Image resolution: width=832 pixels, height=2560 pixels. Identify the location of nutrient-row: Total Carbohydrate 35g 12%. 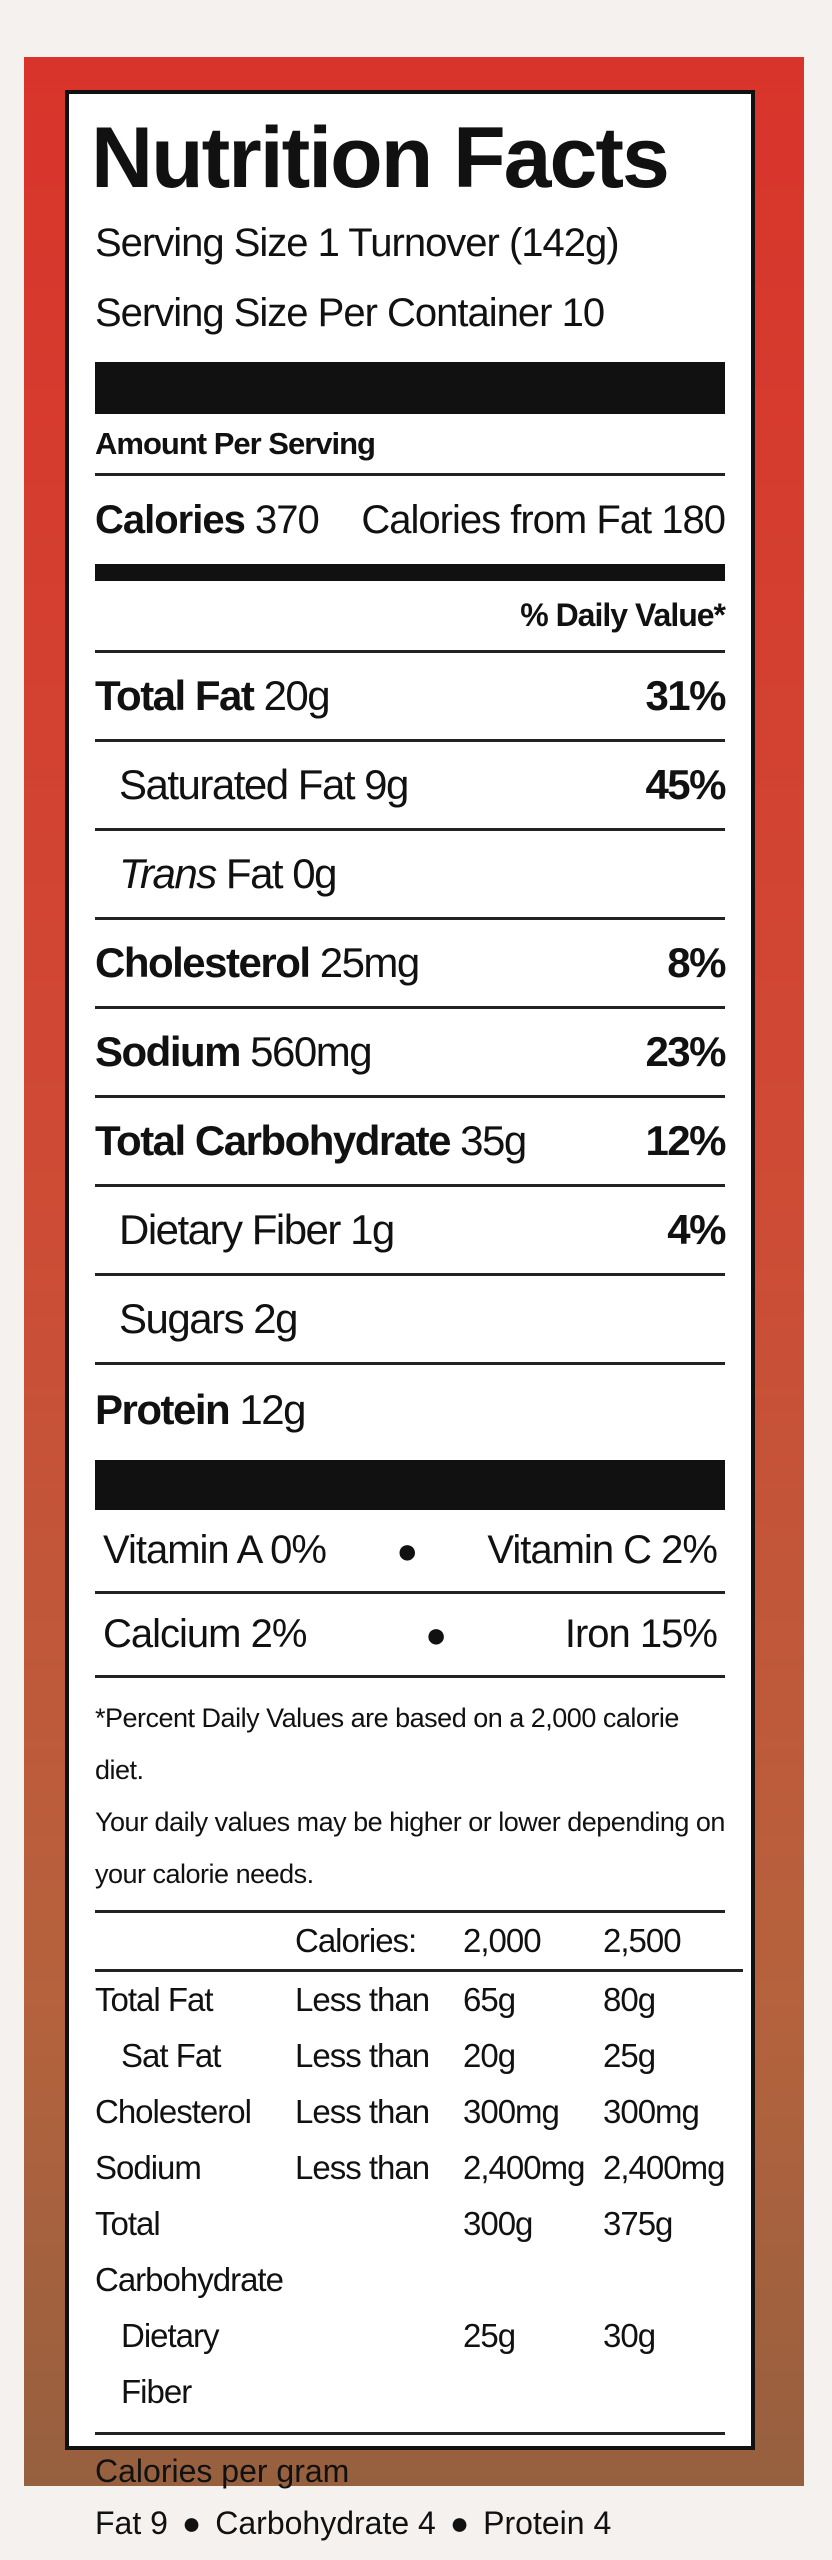
(410, 1142).